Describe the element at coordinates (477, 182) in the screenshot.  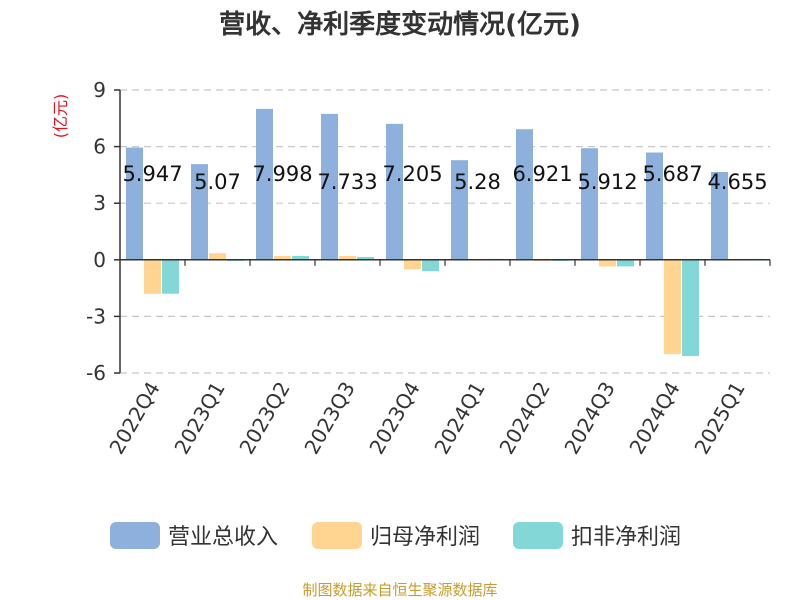
I see `data-label-2024Q1: 5.28` at that location.